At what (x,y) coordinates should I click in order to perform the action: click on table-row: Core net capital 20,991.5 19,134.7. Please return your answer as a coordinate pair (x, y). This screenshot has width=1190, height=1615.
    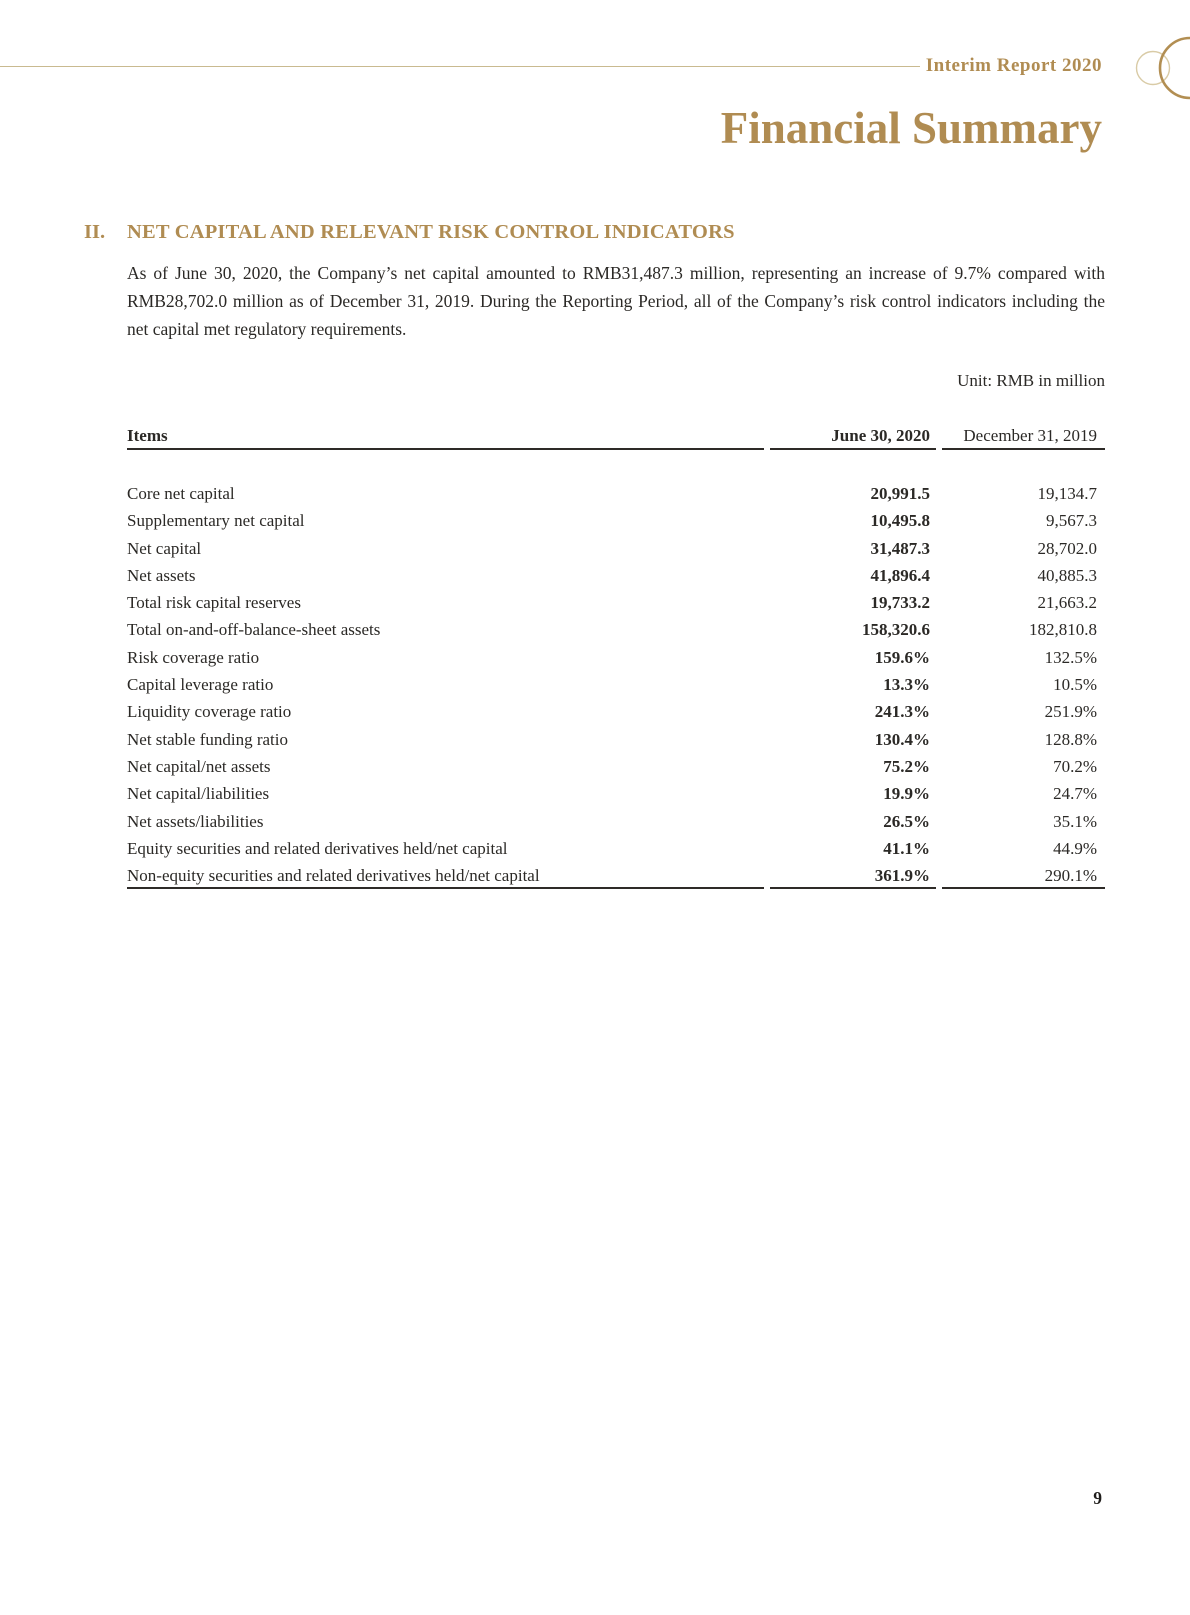
    Looking at the image, I should click on (616, 493).